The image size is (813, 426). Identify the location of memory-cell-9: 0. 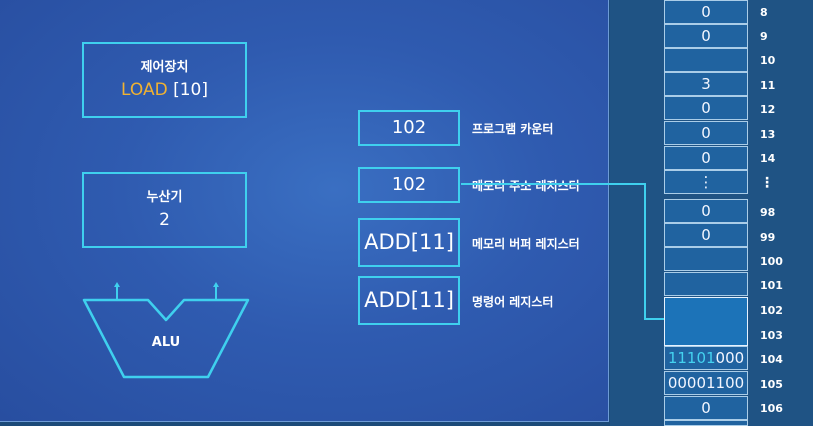
(706, 36).